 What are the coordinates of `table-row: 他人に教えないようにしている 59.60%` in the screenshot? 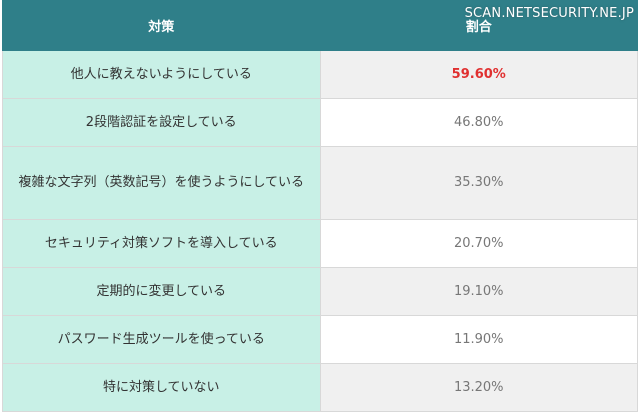 It's located at (320, 74).